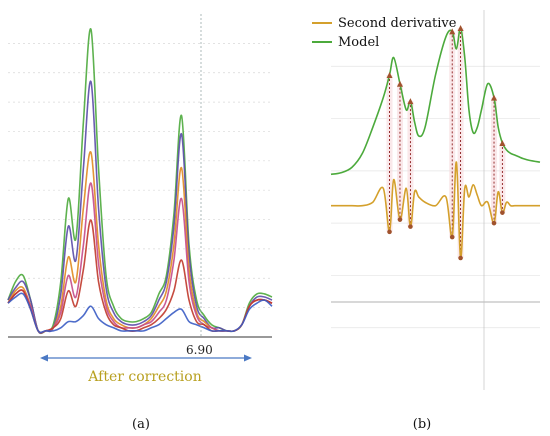  I want to click on legend-label-model: Model, so click(358, 42).